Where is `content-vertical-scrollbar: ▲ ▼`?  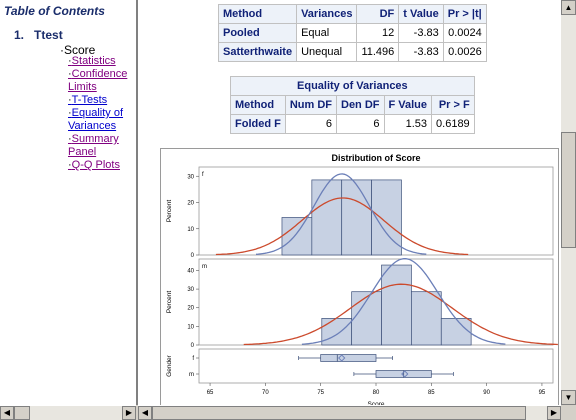
content-vertical-scrollbar: ▲ ▼ is located at coordinates (568, 202).